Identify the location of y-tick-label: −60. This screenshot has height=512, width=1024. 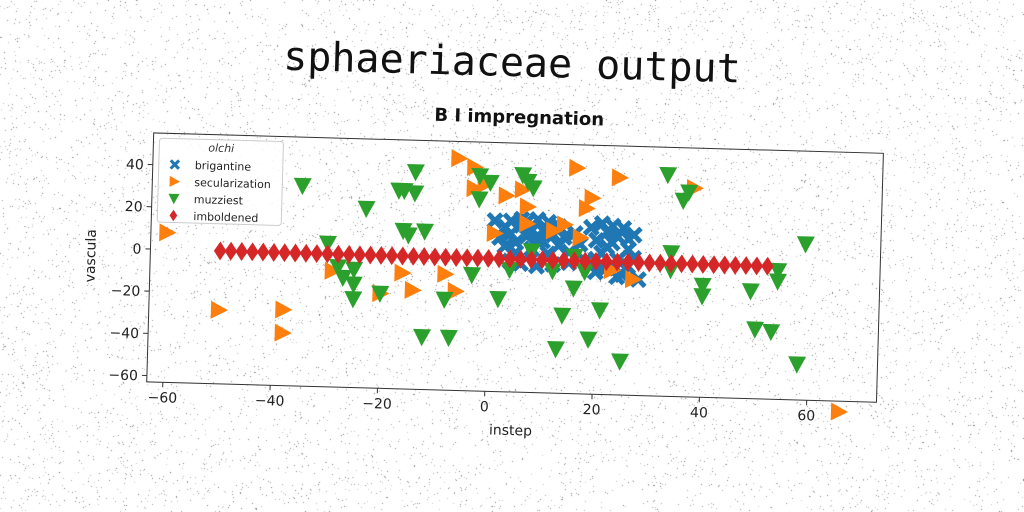
(123, 375).